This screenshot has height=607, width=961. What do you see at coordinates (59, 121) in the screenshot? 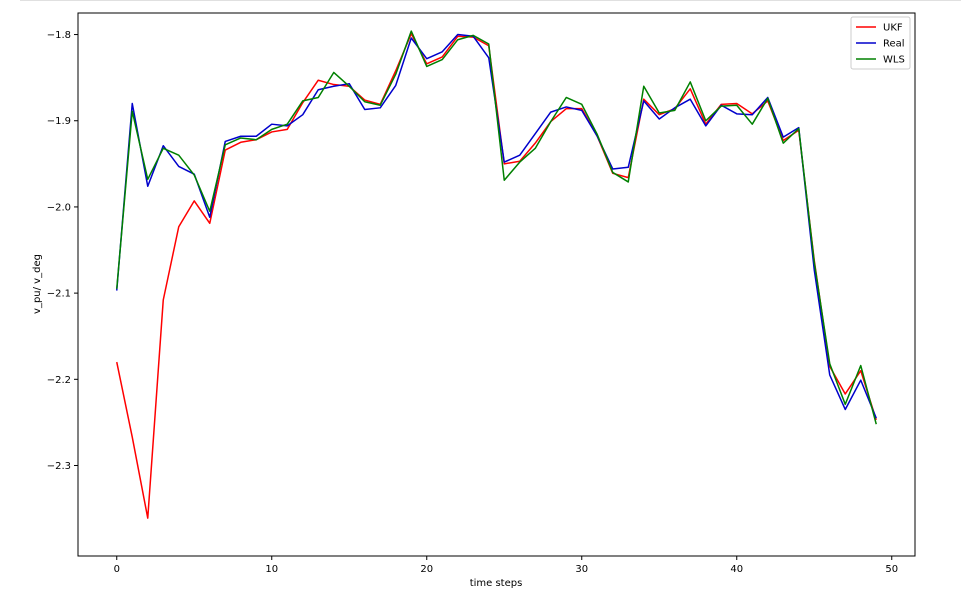
I see `y-tick-label: −1.9` at bounding box center [59, 121].